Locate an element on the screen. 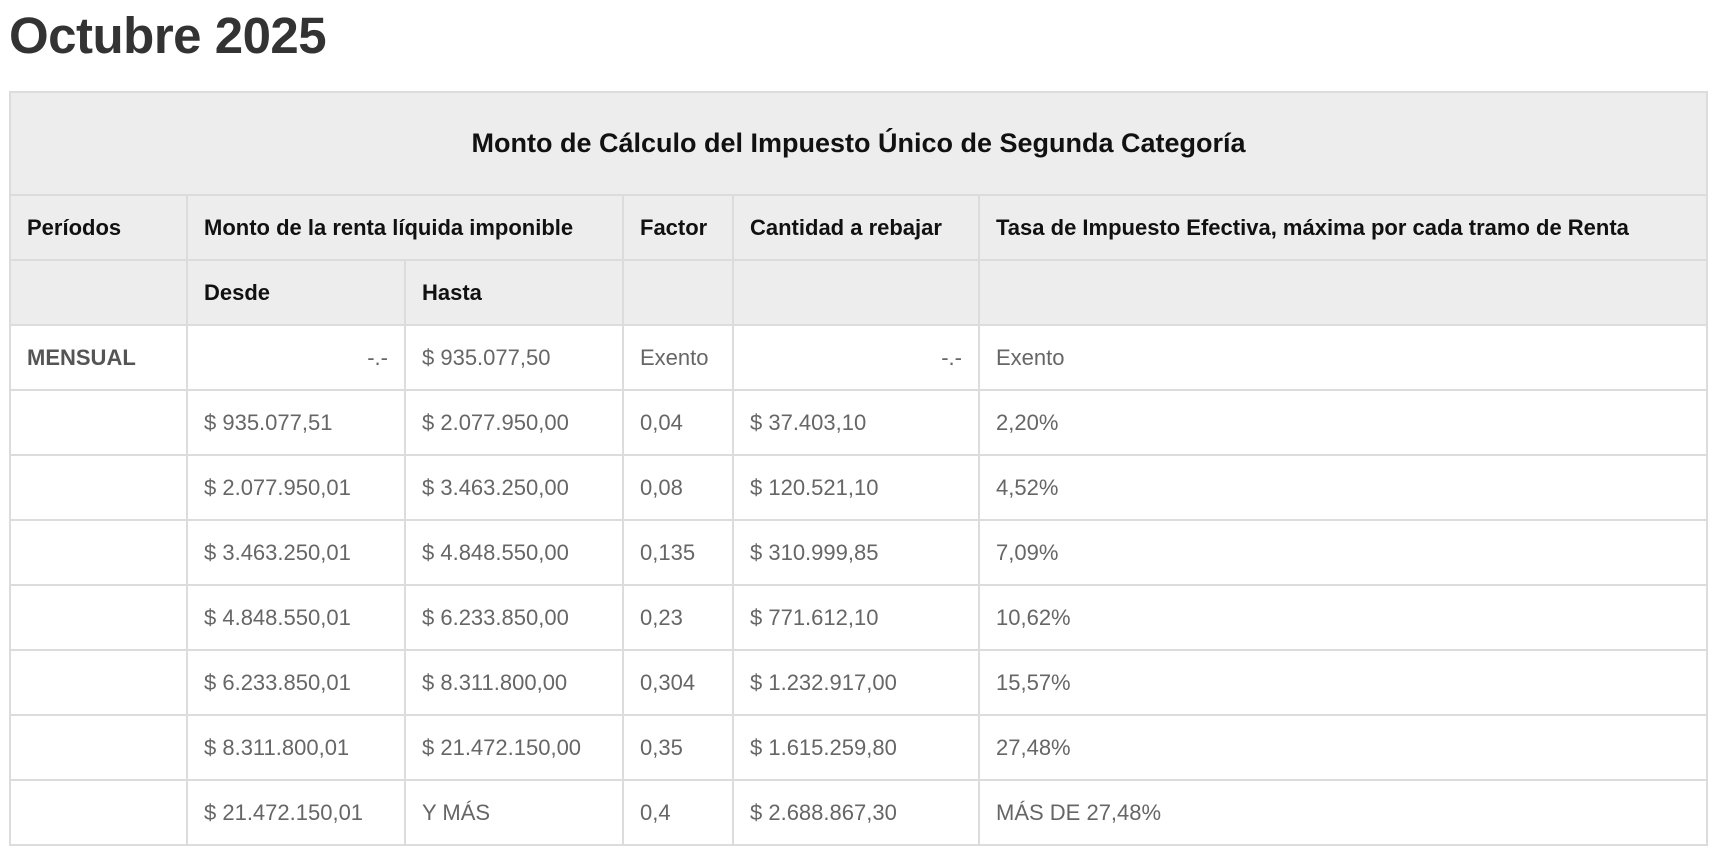 Image resolution: width=1714 pixels, height=854 pixels. cell-hasta: Y MÁS is located at coordinates (514, 812).